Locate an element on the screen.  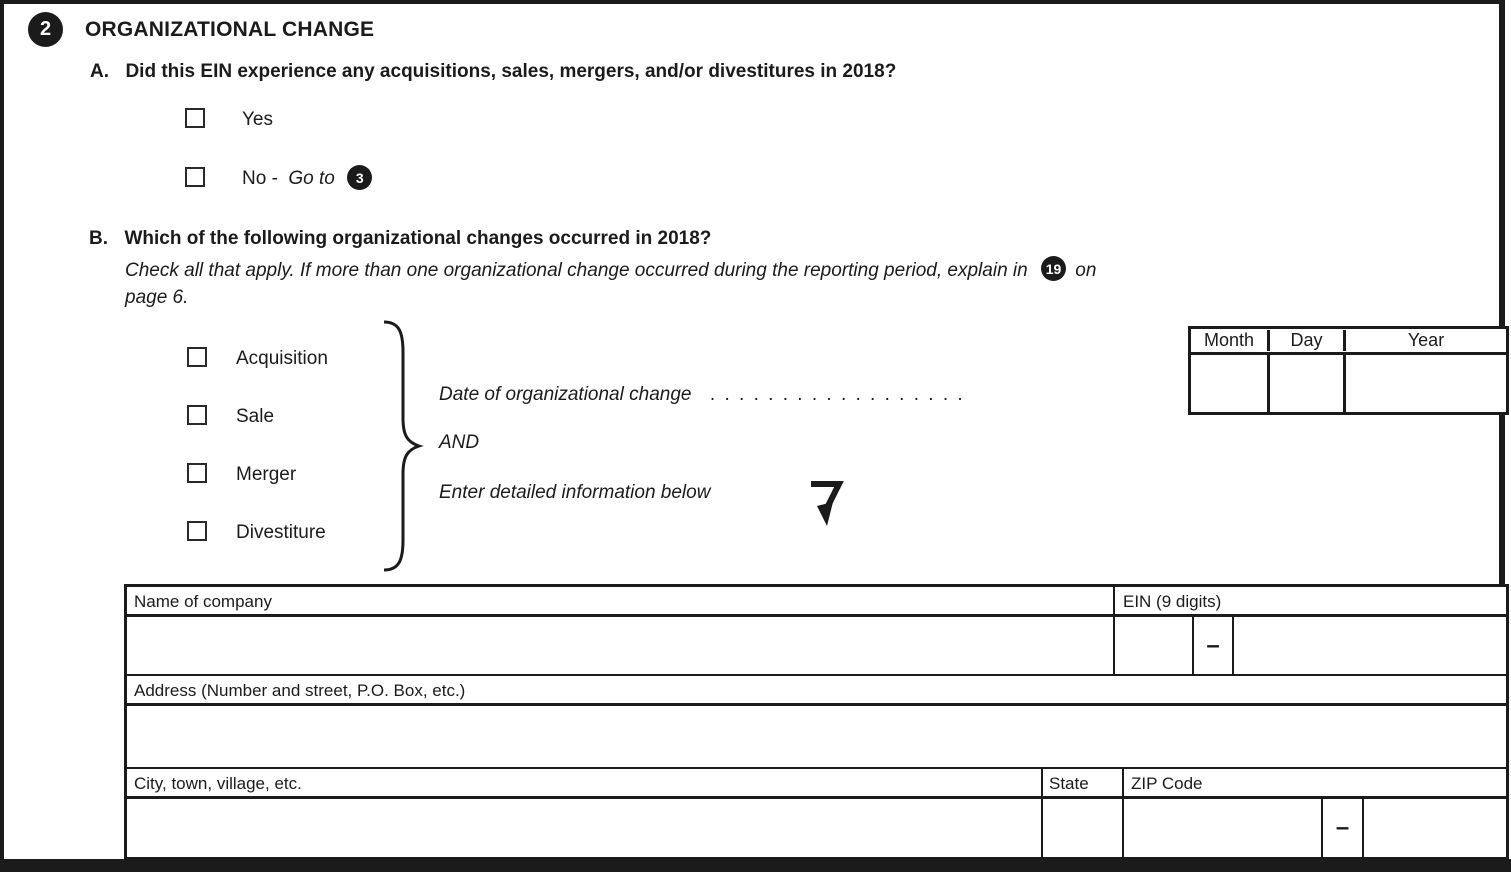
city-label: City, town, village, etc. is located at coordinates (218, 783).